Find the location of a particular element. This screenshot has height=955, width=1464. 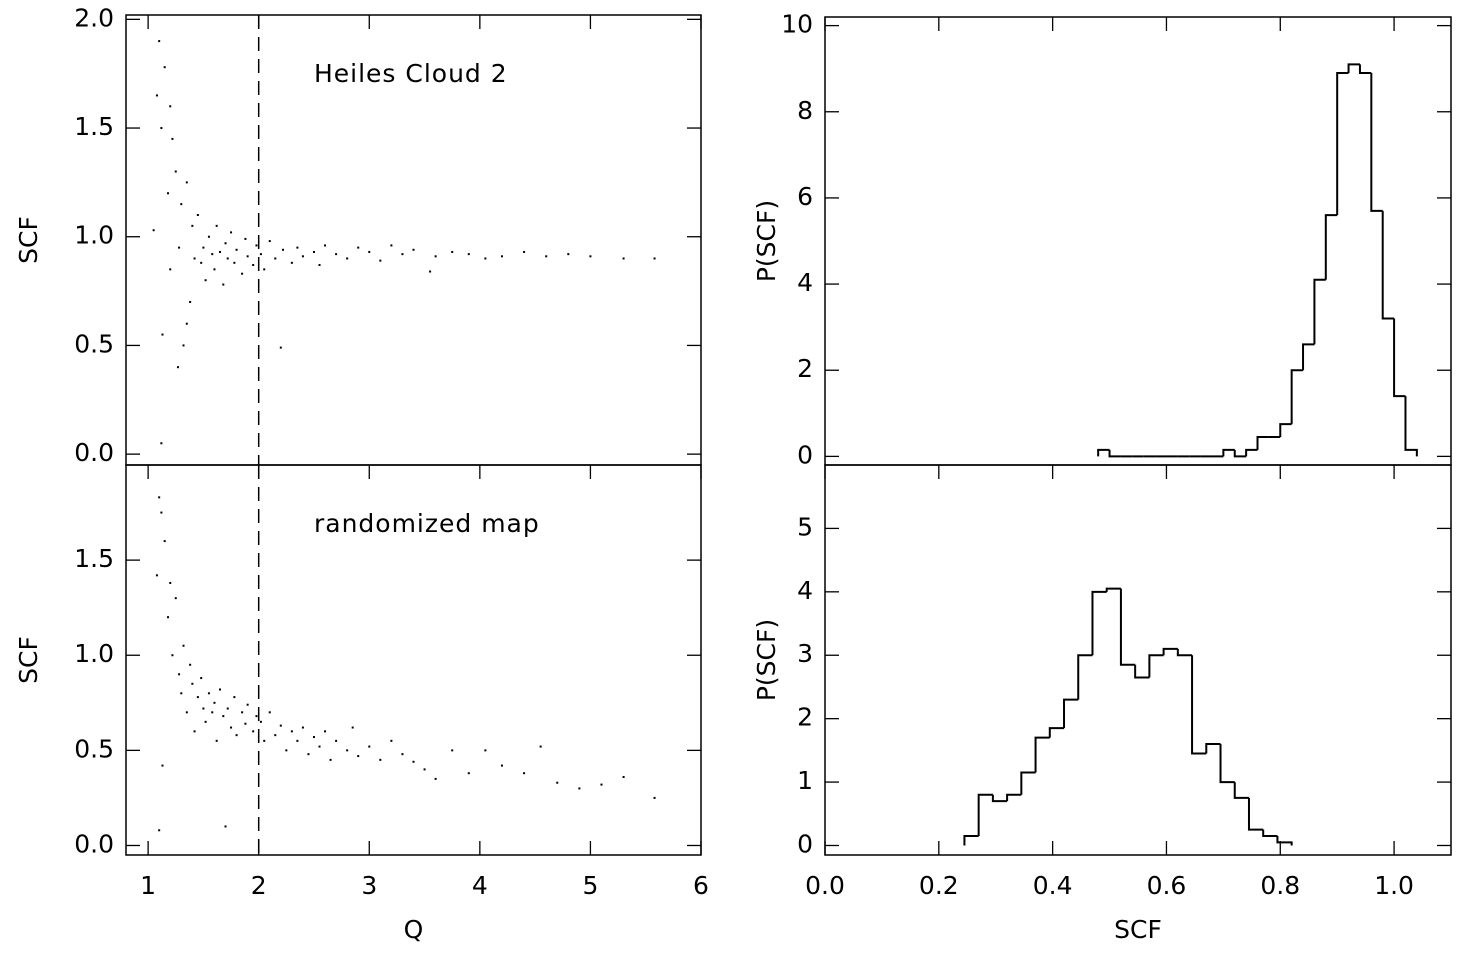

x-tick-label: 3 is located at coordinates (369, 885).